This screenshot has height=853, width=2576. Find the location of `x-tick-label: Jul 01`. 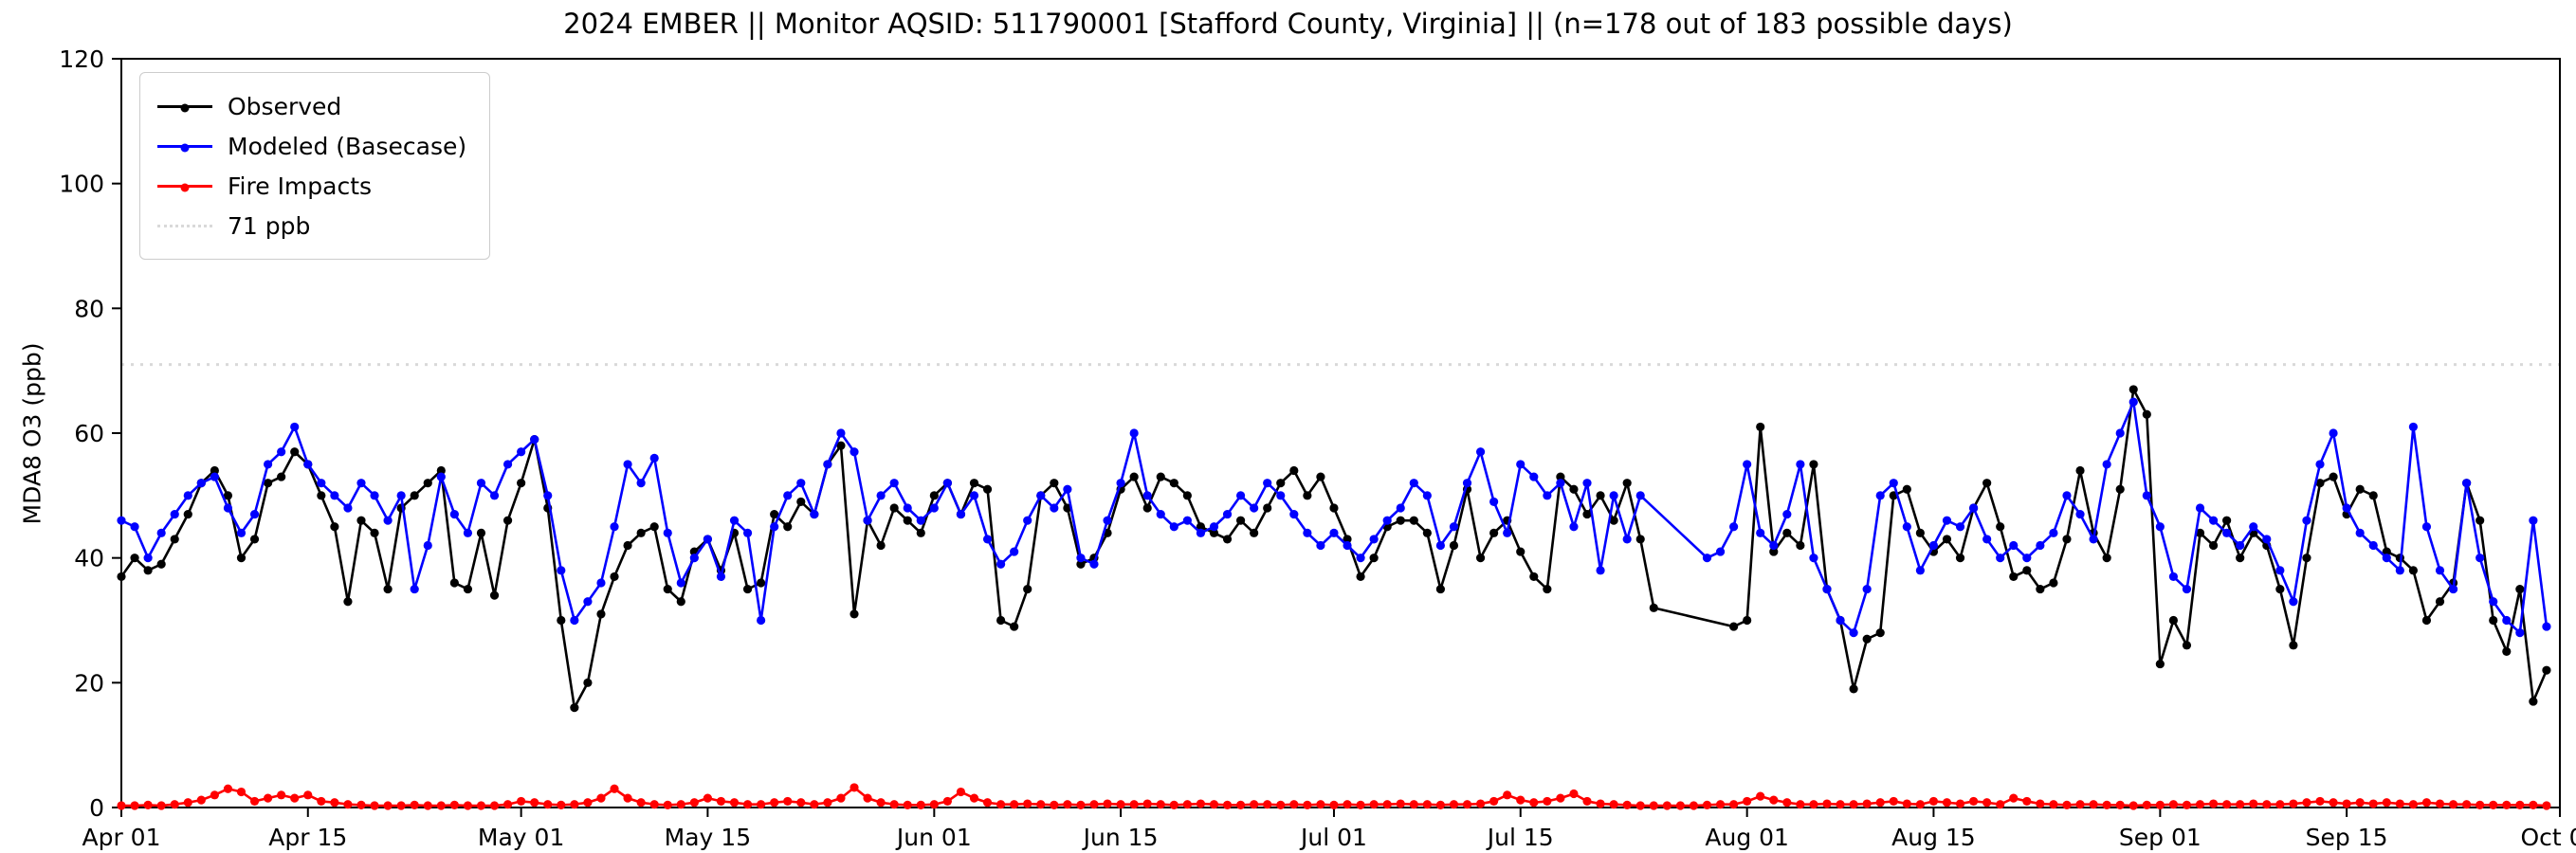

x-tick-label: Jul 01 is located at coordinates (1333, 837).